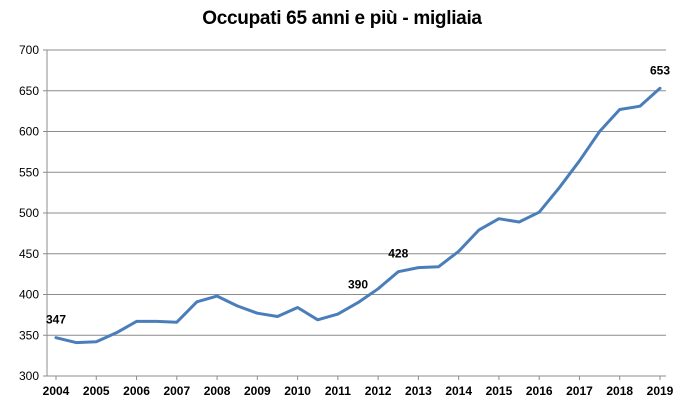  I want to click on y-tick-label: 350, so click(29, 335).